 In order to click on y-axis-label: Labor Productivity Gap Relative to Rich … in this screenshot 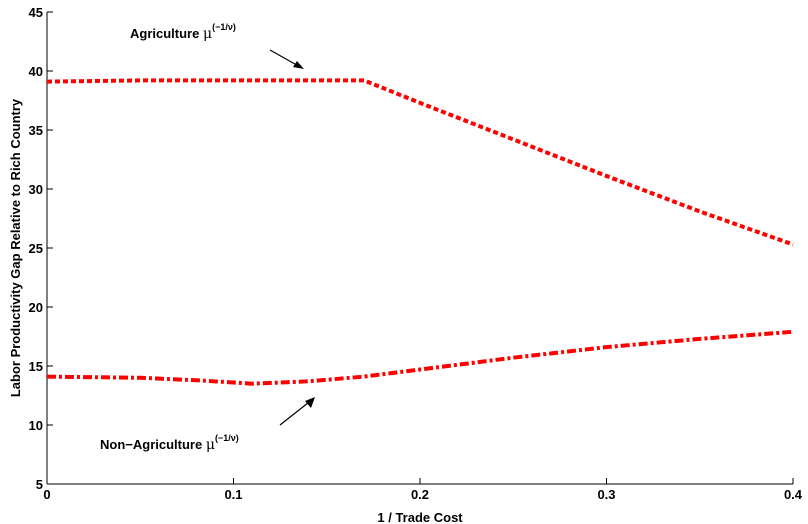, I will do `click(15, 247)`.